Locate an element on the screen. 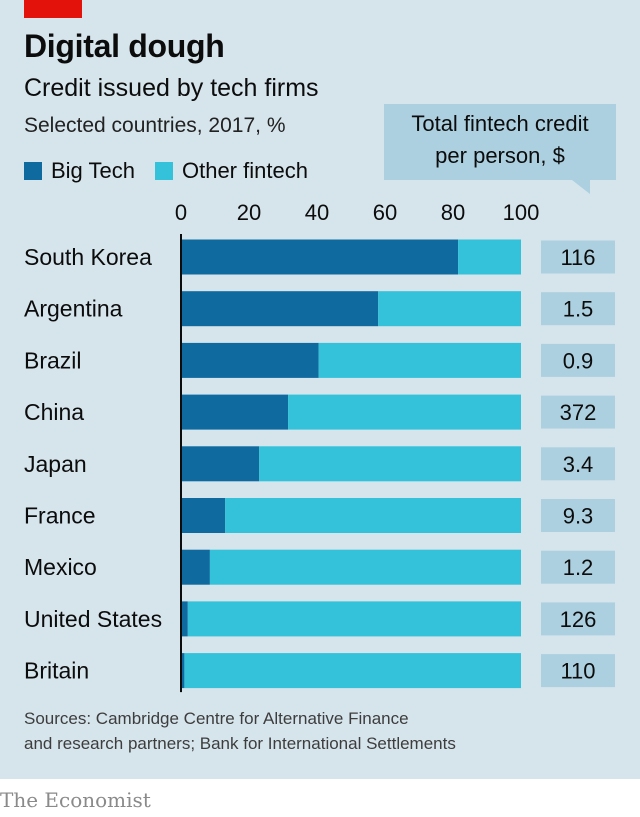 This screenshot has width=640, height=817. chart-title: Digital dough is located at coordinates (124, 46).